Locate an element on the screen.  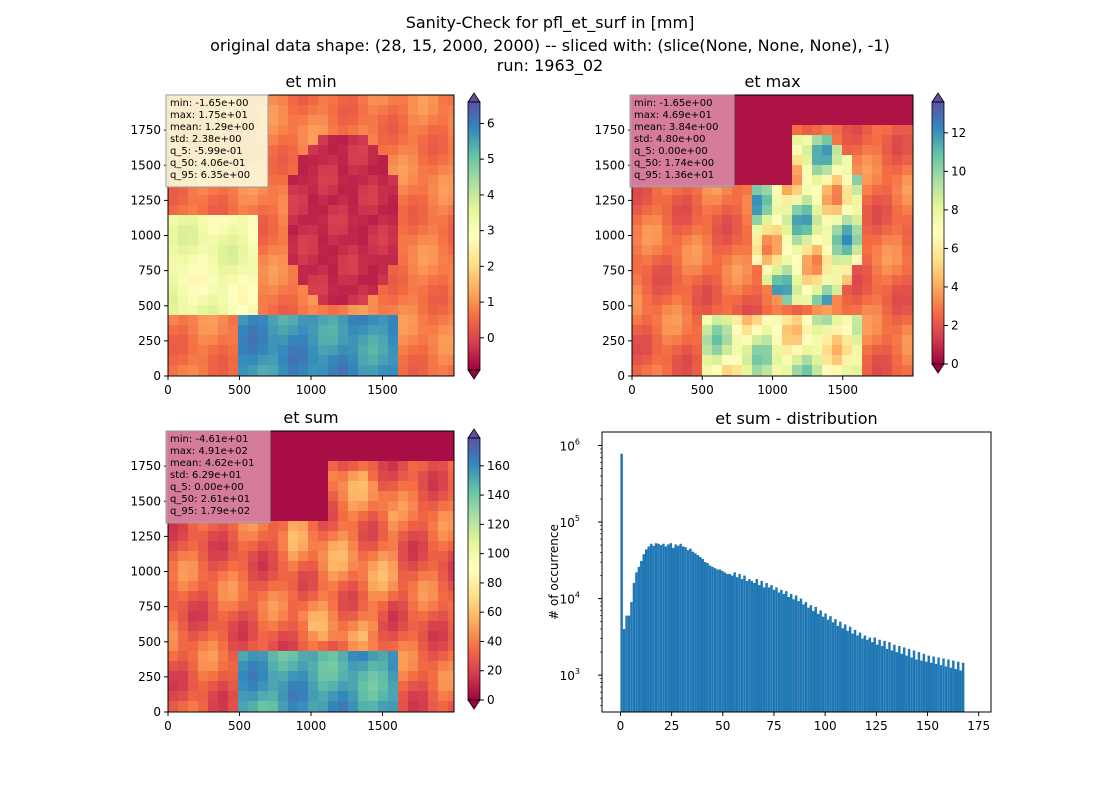
y-tick-label: 1000 is located at coordinates (145, 236).